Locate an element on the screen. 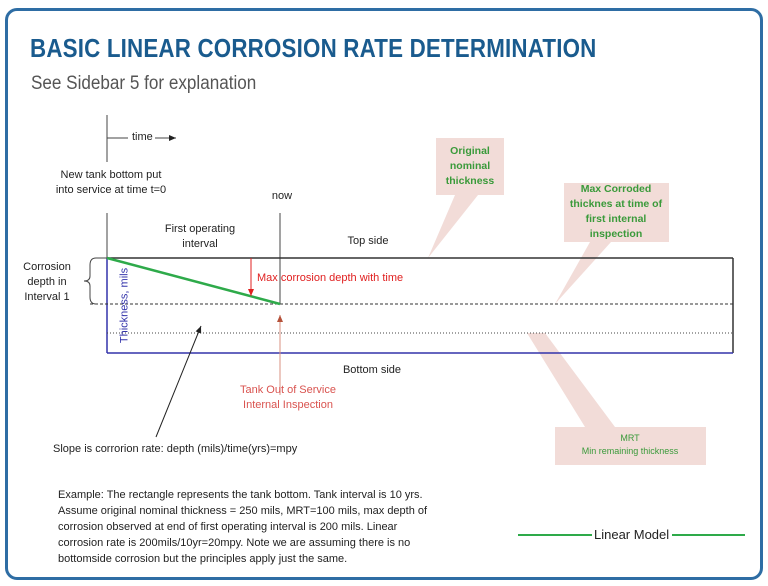 The width and height of the screenshot is (768, 586). start-label-line: into service at time t=0 is located at coordinates (111, 190).